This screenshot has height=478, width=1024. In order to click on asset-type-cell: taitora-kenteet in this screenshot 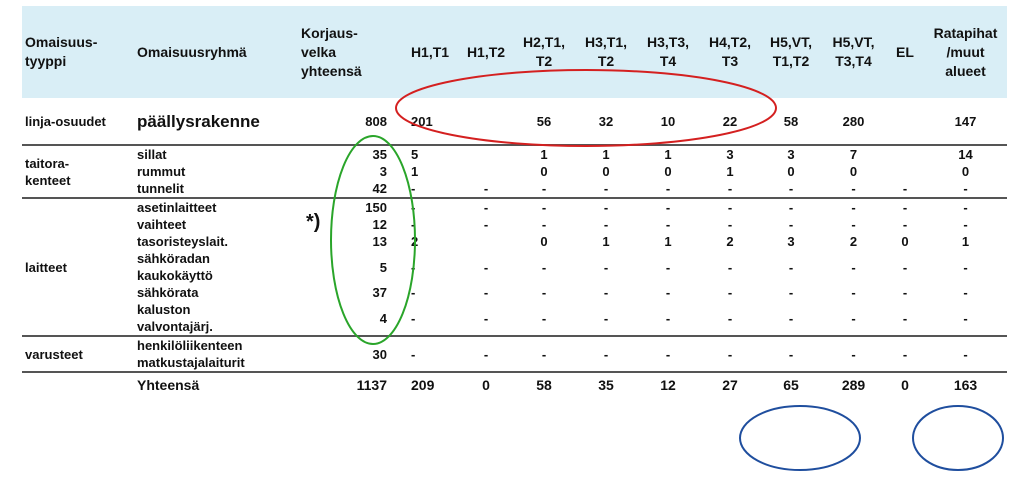, I will do `click(78, 171)`.